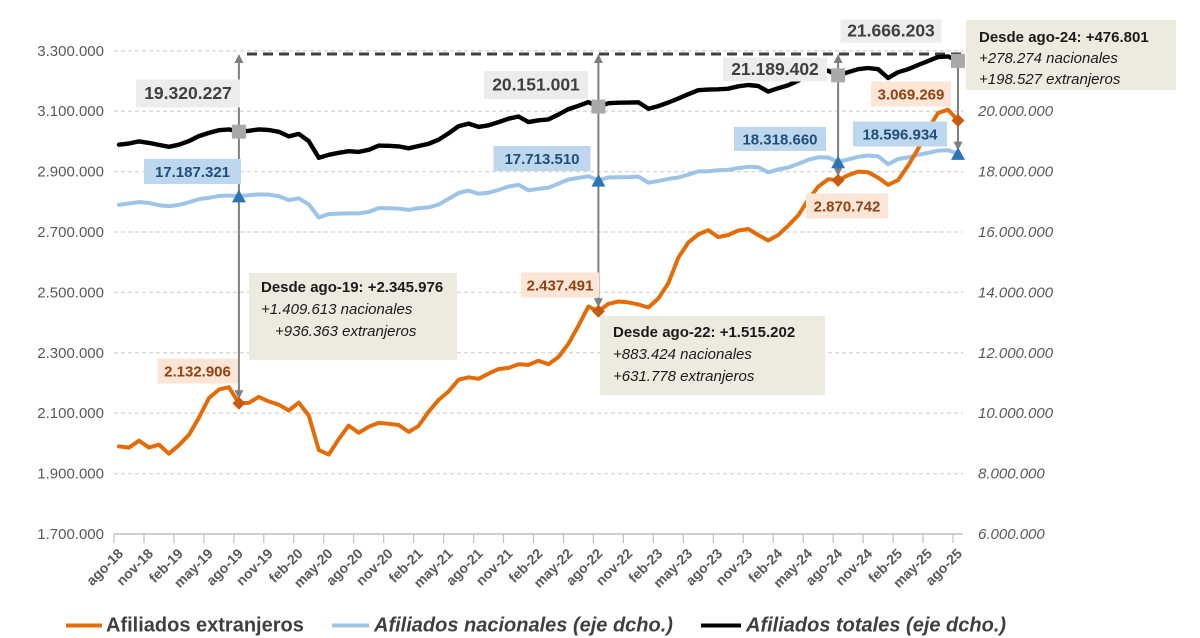 The image size is (1200, 638). I want to click on svg-text: 20.151.001, so click(536, 85).